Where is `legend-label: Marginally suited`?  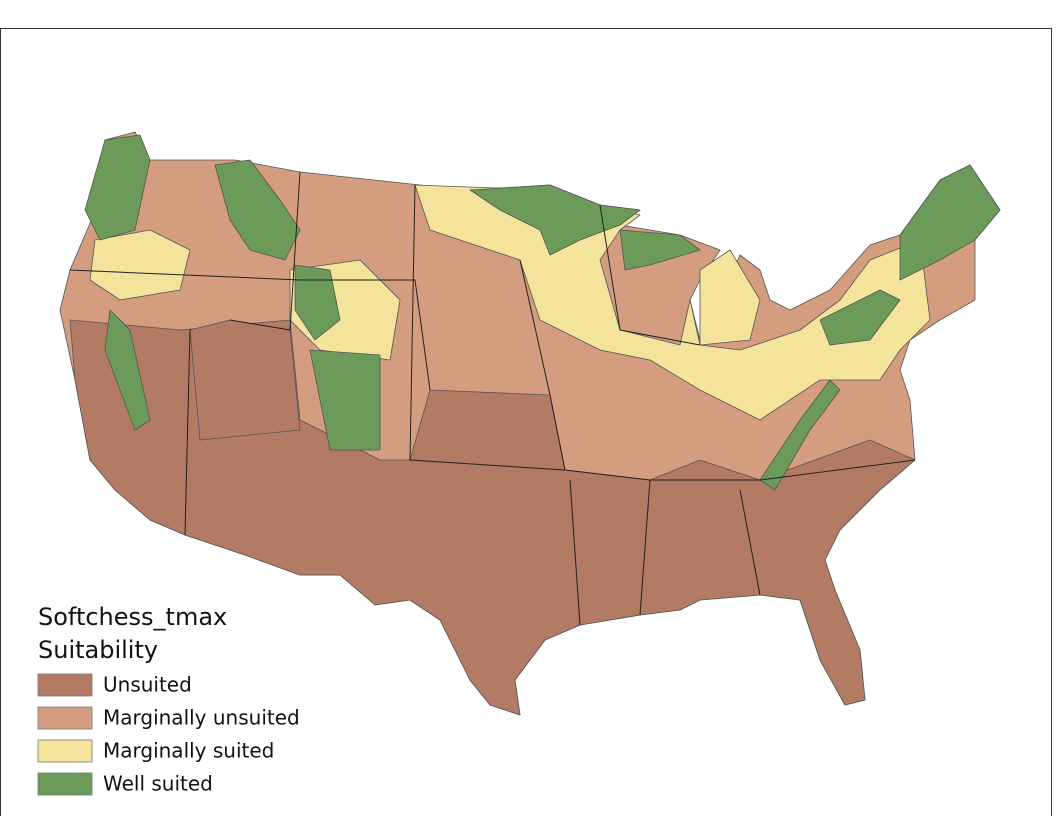 legend-label: Marginally suited is located at coordinates (188, 751).